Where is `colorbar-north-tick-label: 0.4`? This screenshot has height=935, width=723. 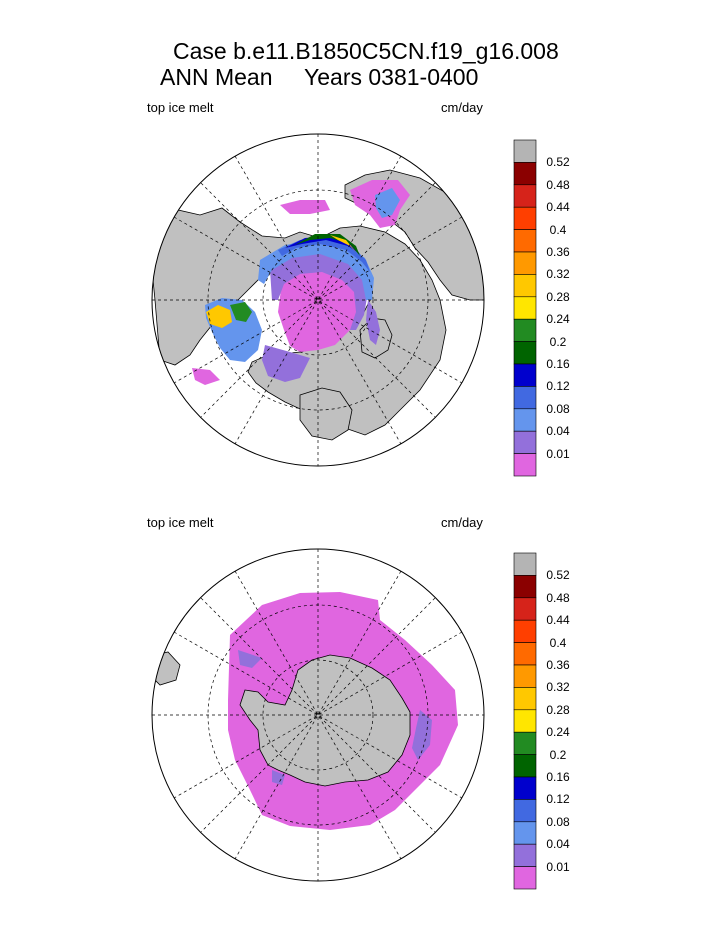 colorbar-north-tick-label: 0.4 is located at coordinates (558, 229).